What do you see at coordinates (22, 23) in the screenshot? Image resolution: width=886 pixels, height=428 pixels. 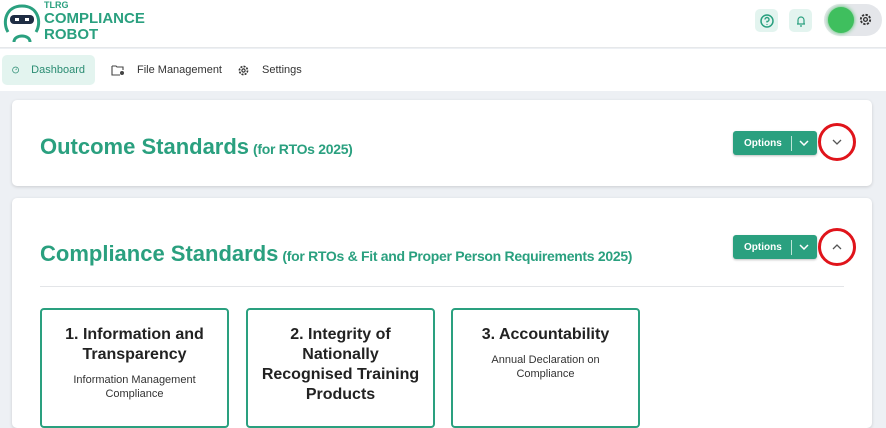 I see `robot-logo-icon` at bounding box center [22, 23].